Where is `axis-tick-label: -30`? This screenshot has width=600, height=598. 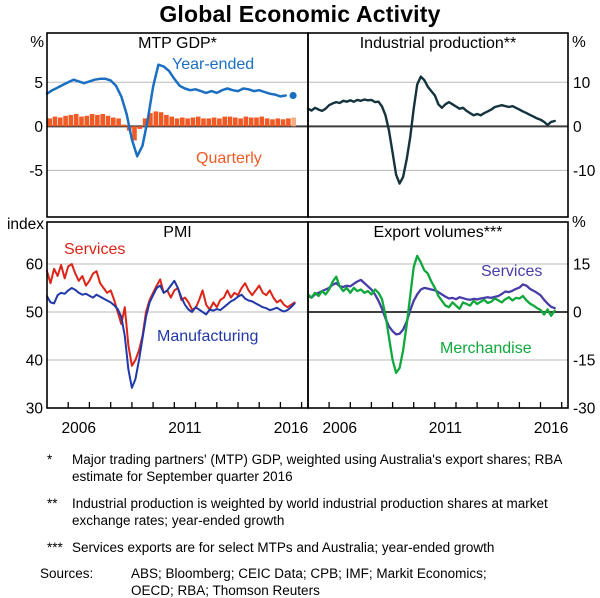
axis-tick-label: -30 is located at coordinates (584, 409).